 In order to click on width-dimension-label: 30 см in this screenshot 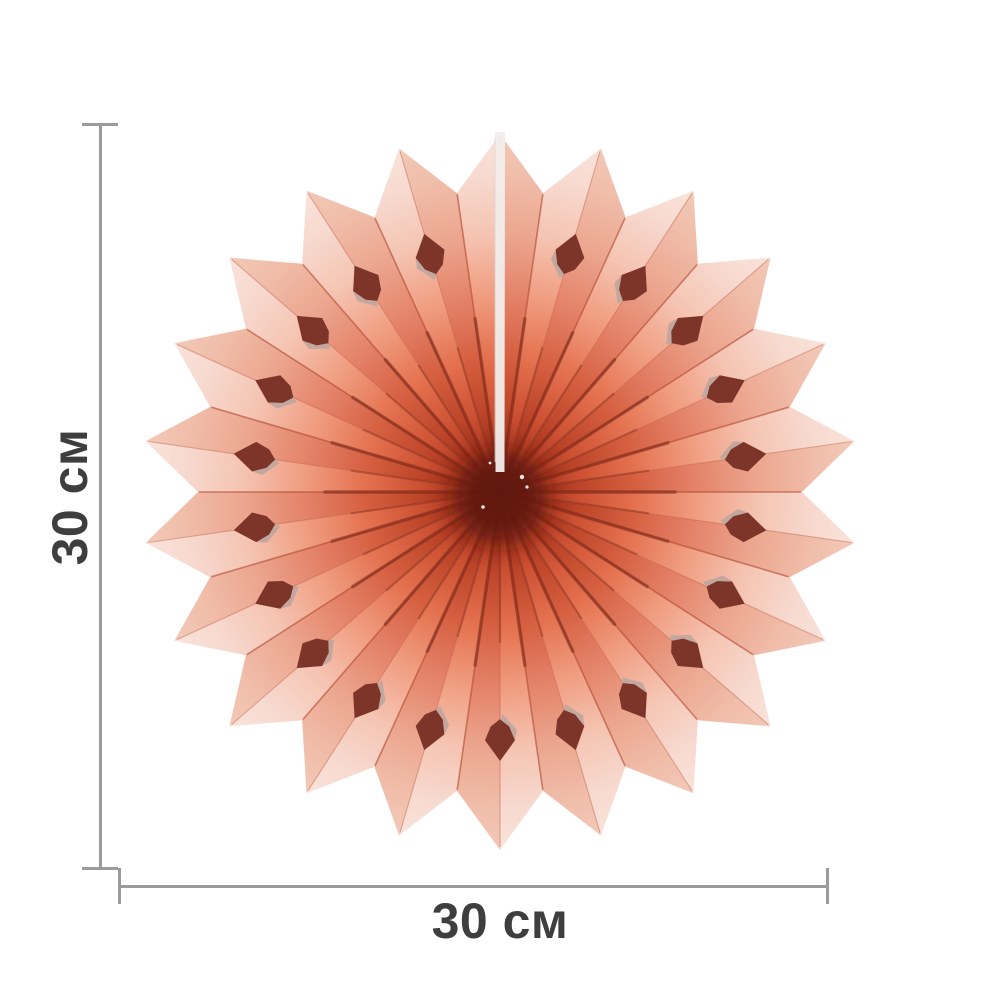, I will do `click(500, 921)`.